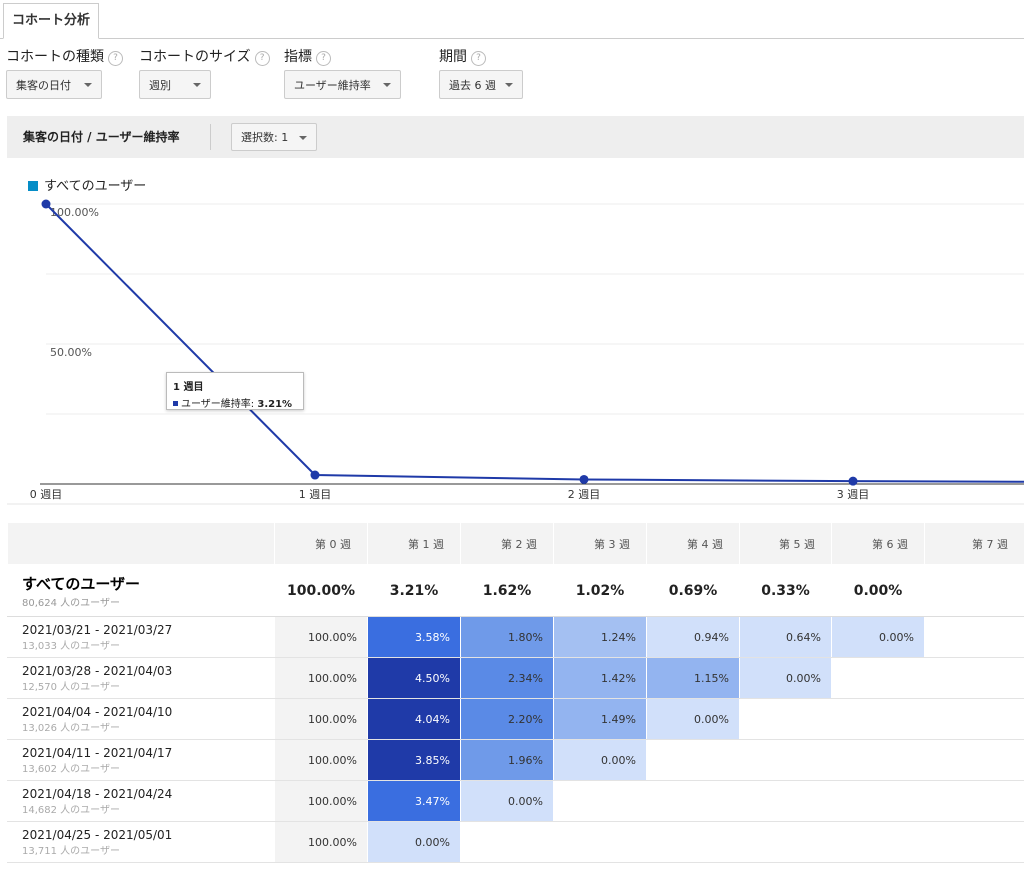 The image size is (1024, 877). What do you see at coordinates (515, 543) in the screenshot?
I see `table-header-row: 第 0 週第 1 週第 2 週第 3 週第 4 週第 5 週第 6 週第 7 週` at bounding box center [515, 543].